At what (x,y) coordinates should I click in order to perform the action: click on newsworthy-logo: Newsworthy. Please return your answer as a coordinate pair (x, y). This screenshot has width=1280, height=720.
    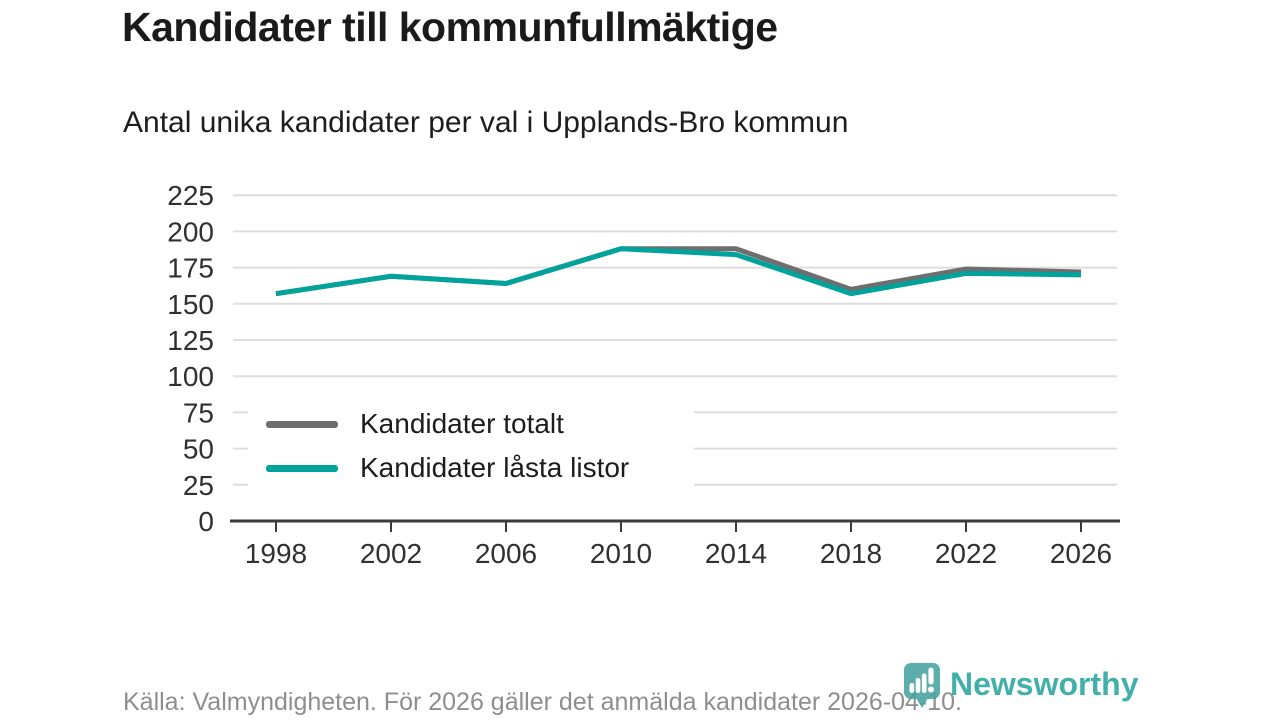
    Looking at the image, I should click on (1020, 687).